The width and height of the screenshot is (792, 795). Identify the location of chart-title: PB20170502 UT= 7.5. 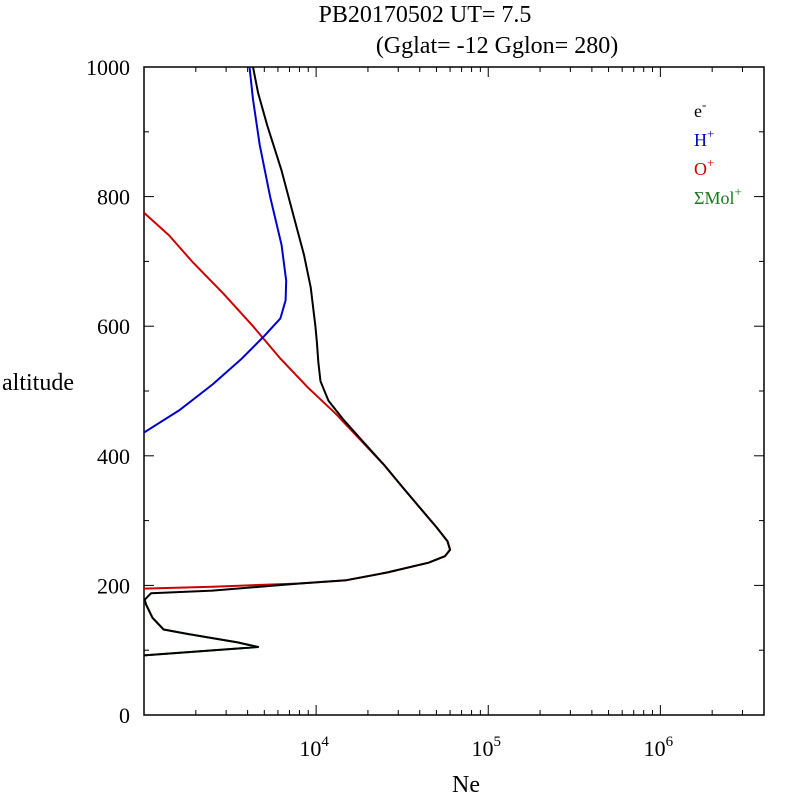
(425, 15).